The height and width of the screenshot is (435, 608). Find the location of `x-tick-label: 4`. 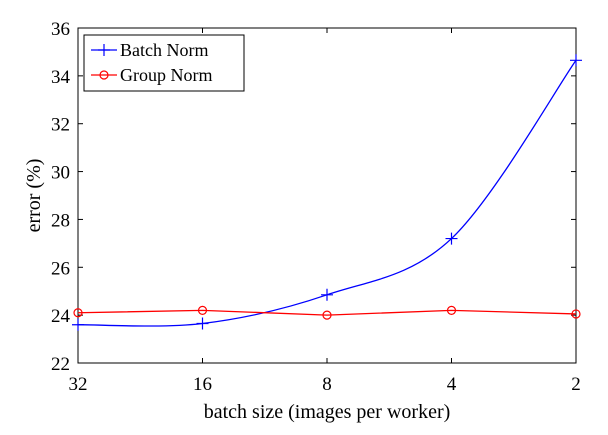

x-tick-label: 4 is located at coordinates (452, 384).